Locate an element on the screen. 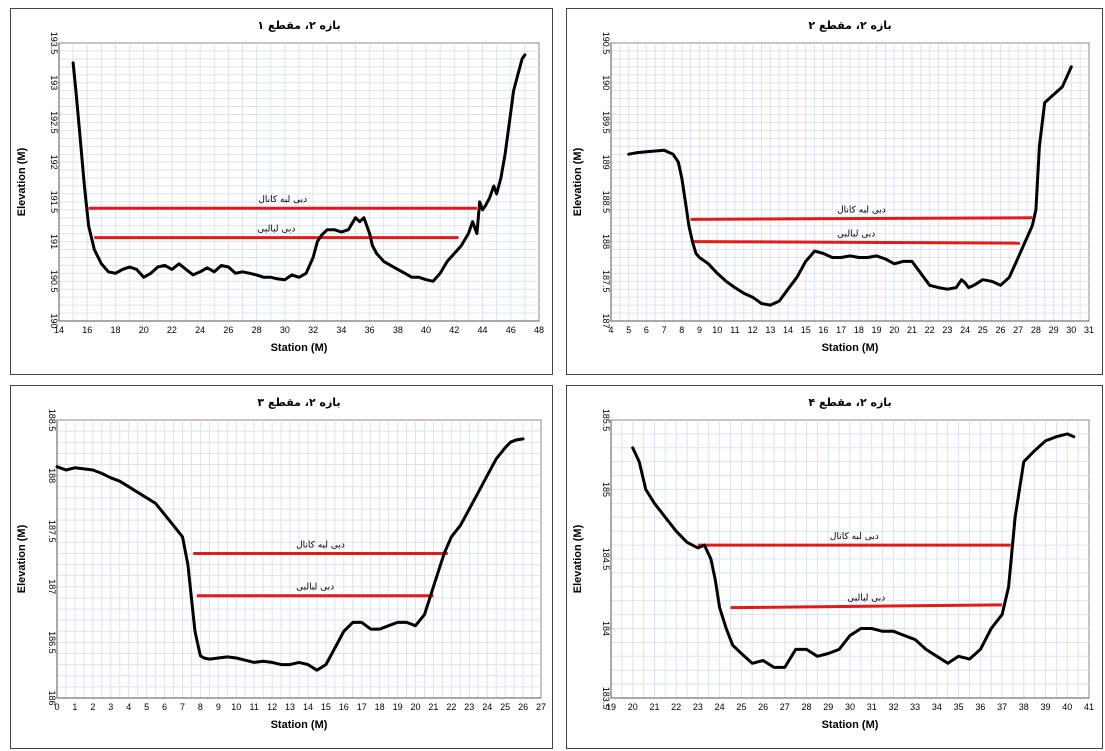 The height and width of the screenshot is (751, 1105). x-tick-label: 29 is located at coordinates (828, 707).